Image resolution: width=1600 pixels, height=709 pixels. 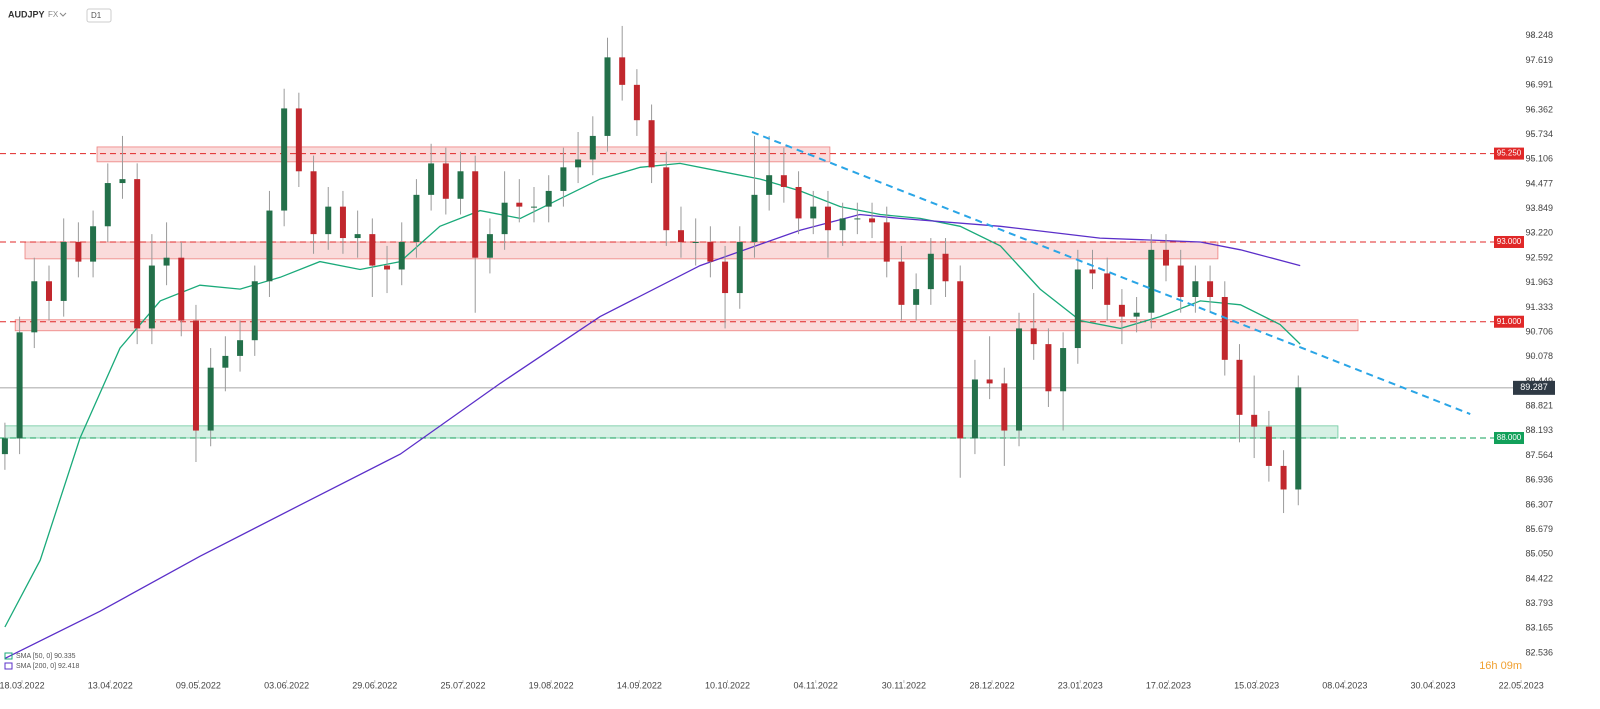 What do you see at coordinates (1539, 134) in the screenshot?
I see `y-tick-label: 95.734` at bounding box center [1539, 134].